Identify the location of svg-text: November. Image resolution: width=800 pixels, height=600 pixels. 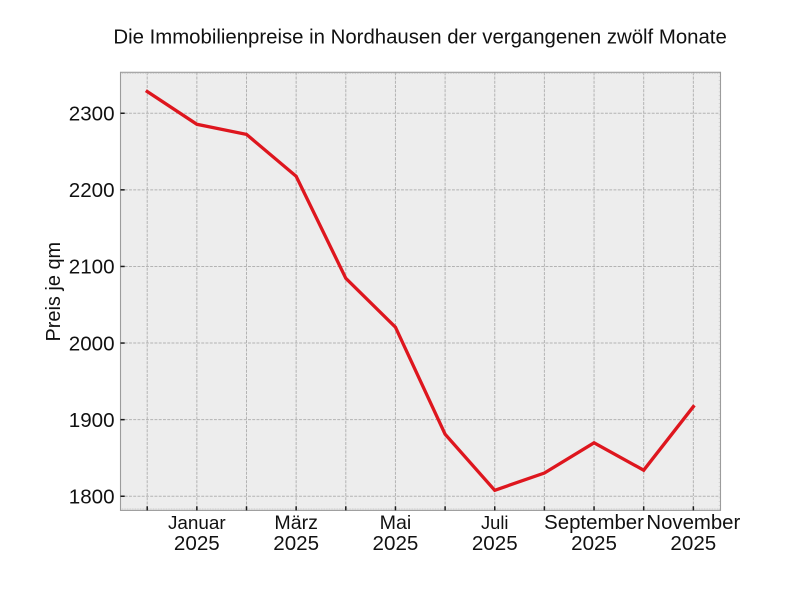
(693, 523).